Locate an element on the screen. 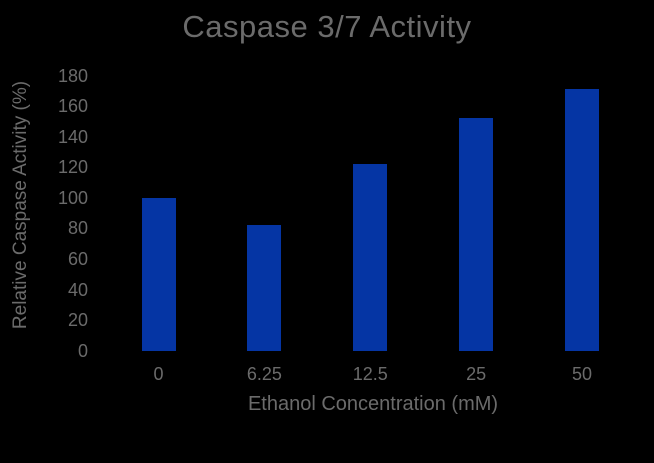 The image size is (654, 463). bar-12.5mM is located at coordinates (370, 257).